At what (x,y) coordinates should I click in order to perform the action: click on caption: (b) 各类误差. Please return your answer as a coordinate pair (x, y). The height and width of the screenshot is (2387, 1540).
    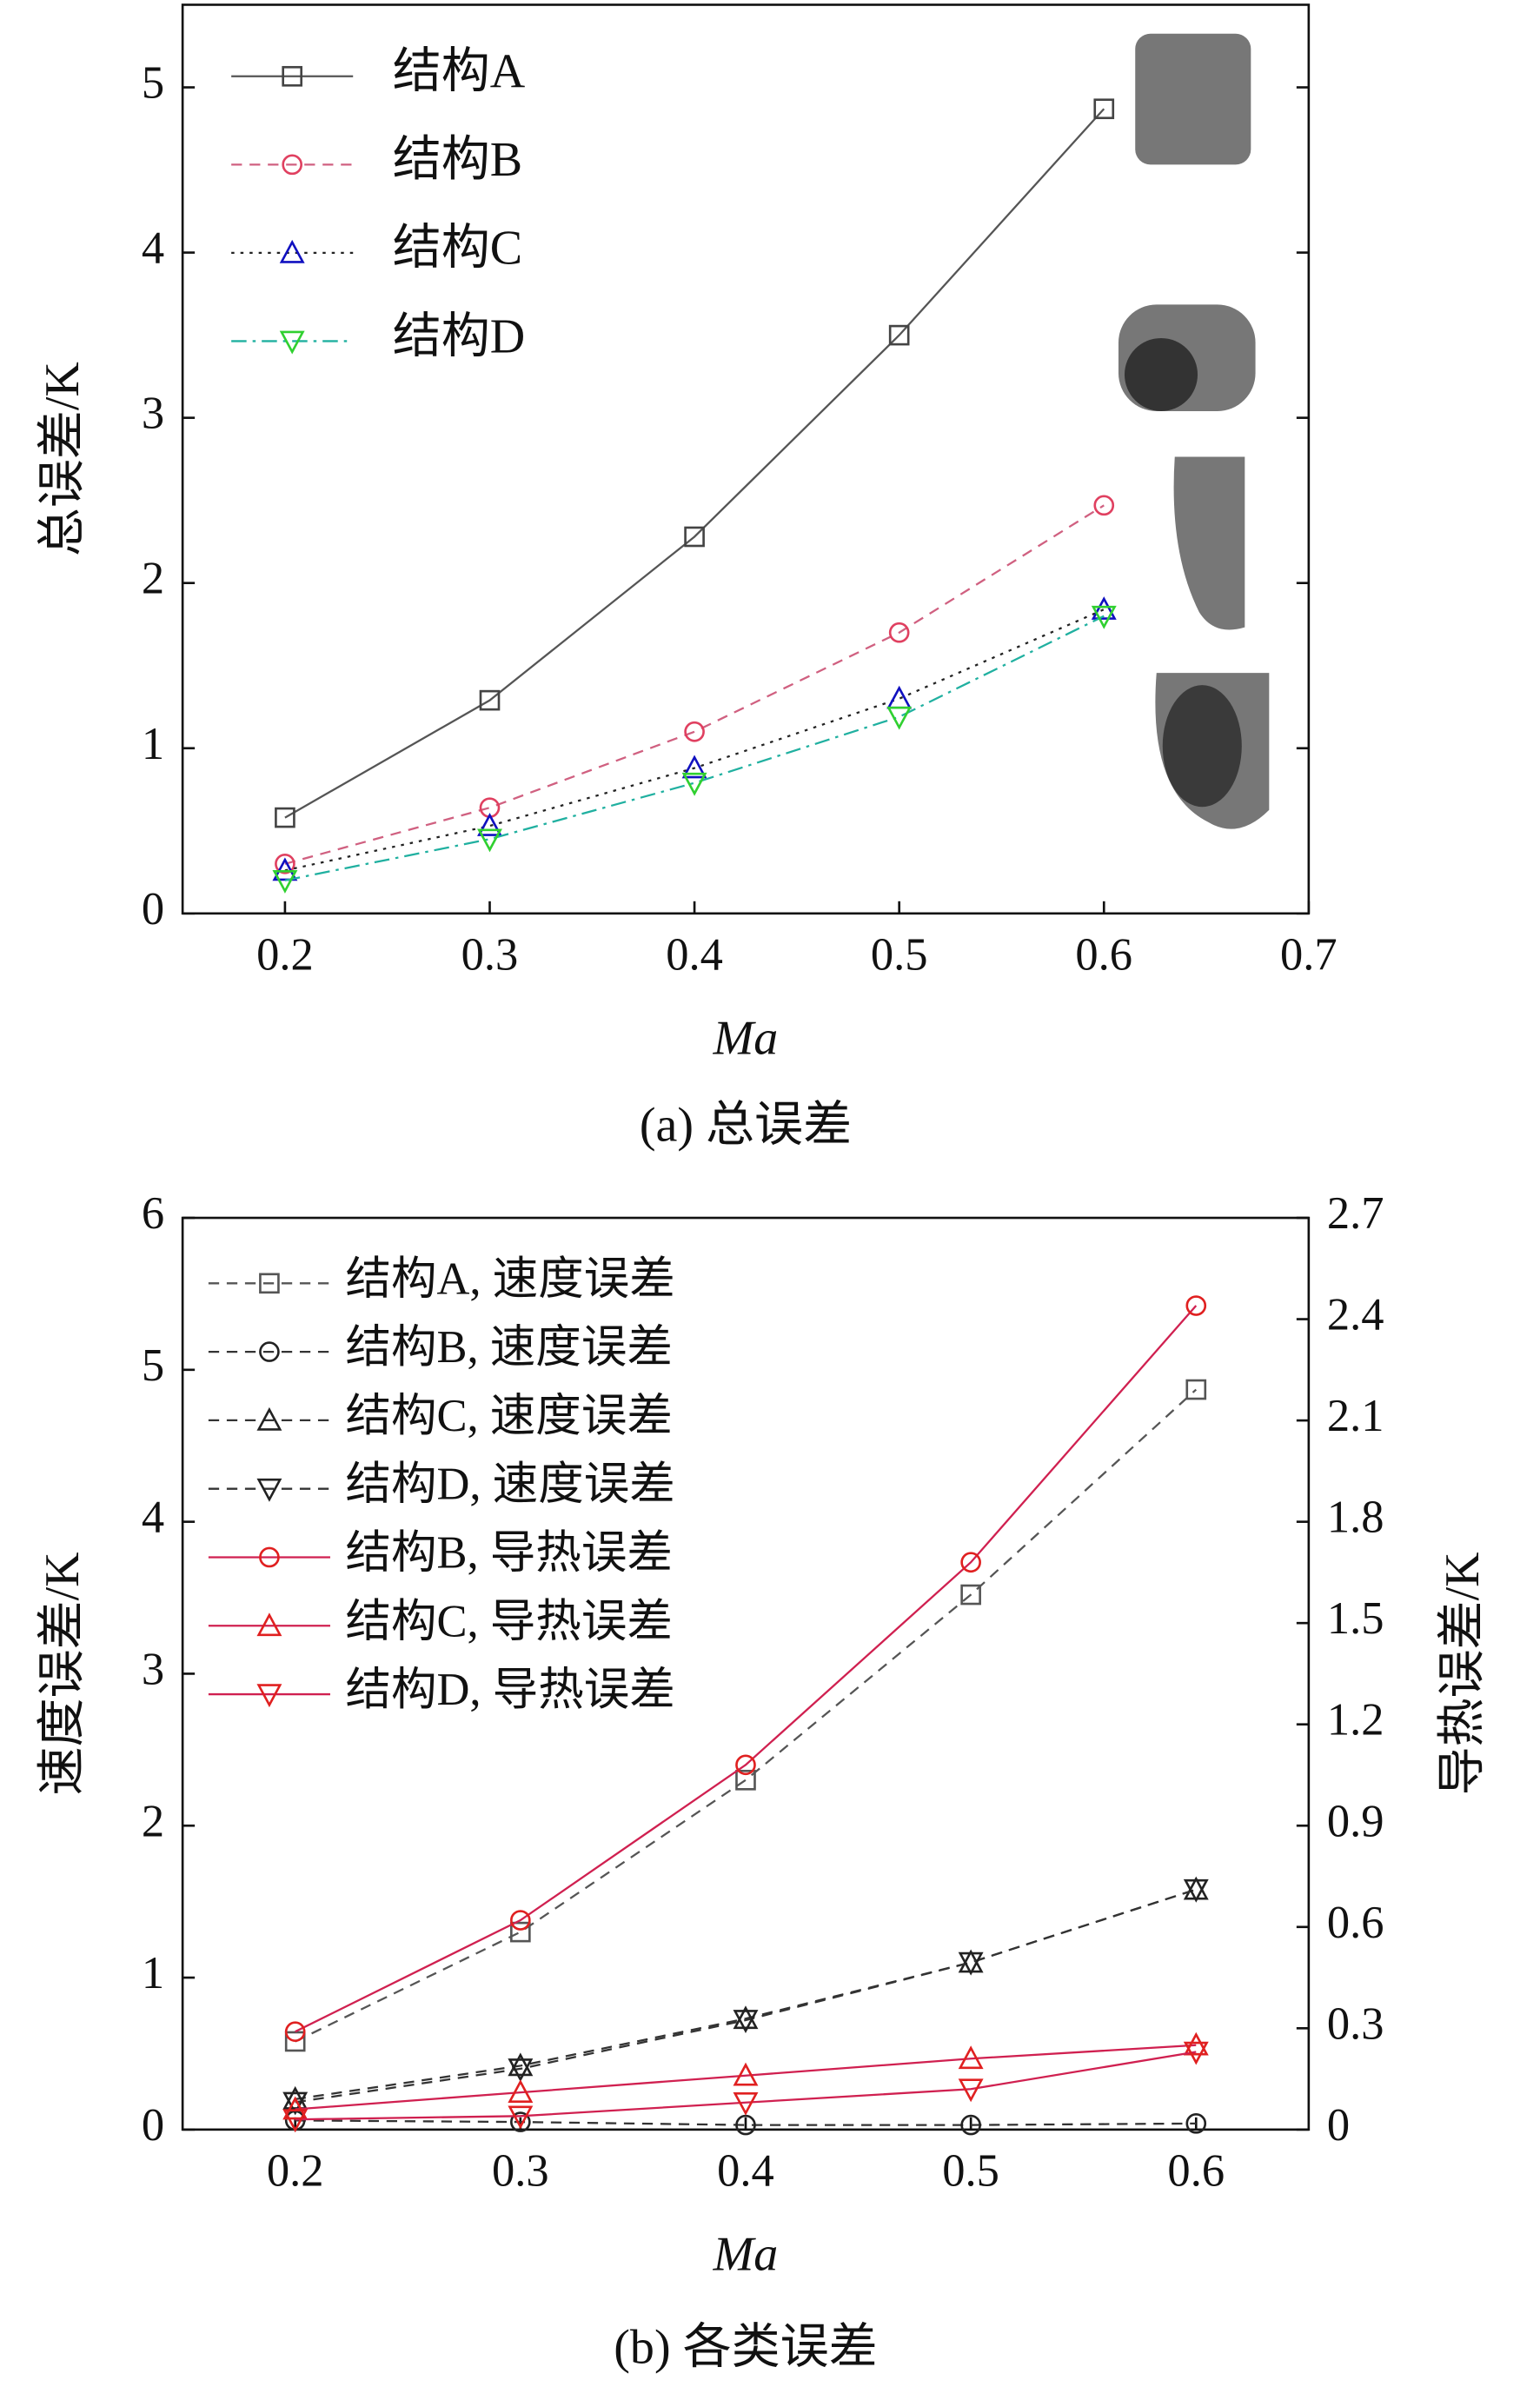
    Looking at the image, I should click on (745, 2347).